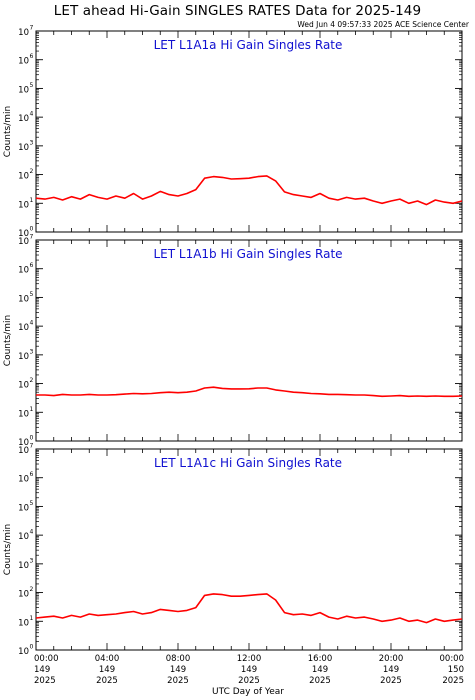 This screenshot has height=700, width=475. What do you see at coordinates (248, 692) in the screenshot?
I see `x-axis-label: UTC Day of Year` at bounding box center [248, 692].